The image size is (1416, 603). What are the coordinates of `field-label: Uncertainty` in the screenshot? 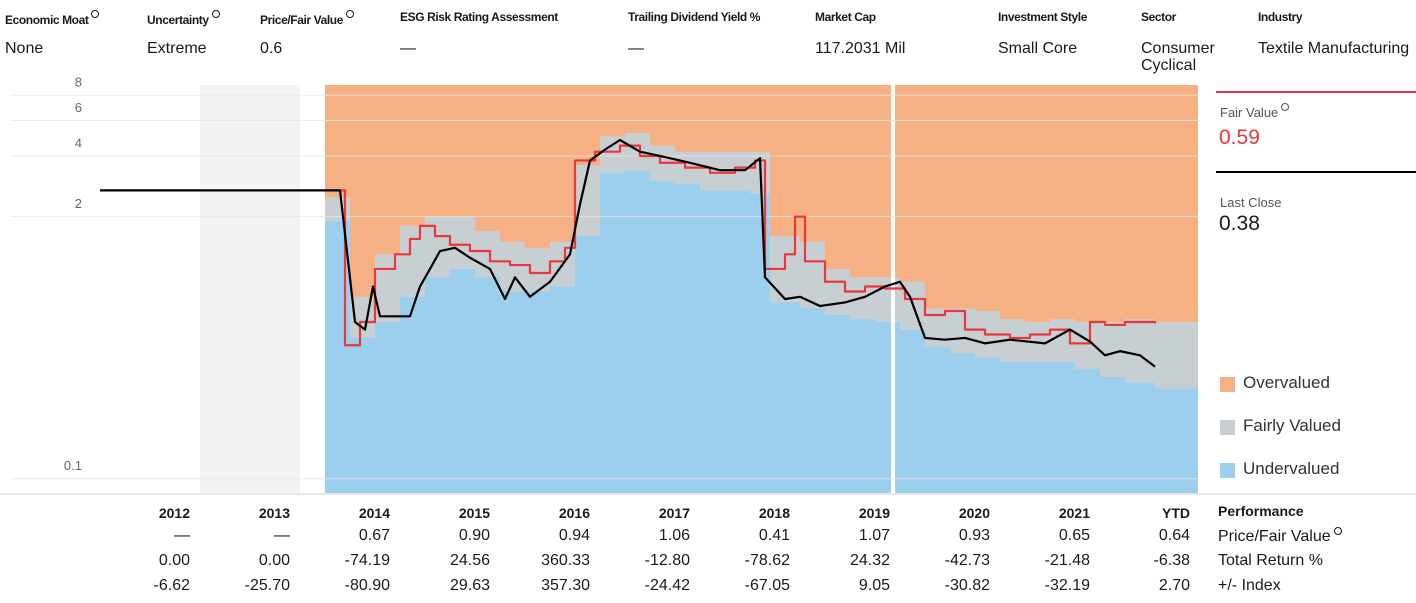 It's located at (183, 18).